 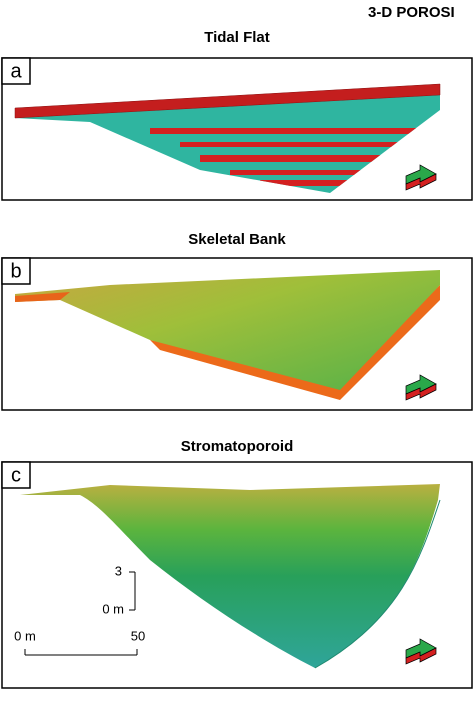 What do you see at coordinates (237, 37) in the screenshot?
I see `panel-title: Tidal Flat` at bounding box center [237, 37].